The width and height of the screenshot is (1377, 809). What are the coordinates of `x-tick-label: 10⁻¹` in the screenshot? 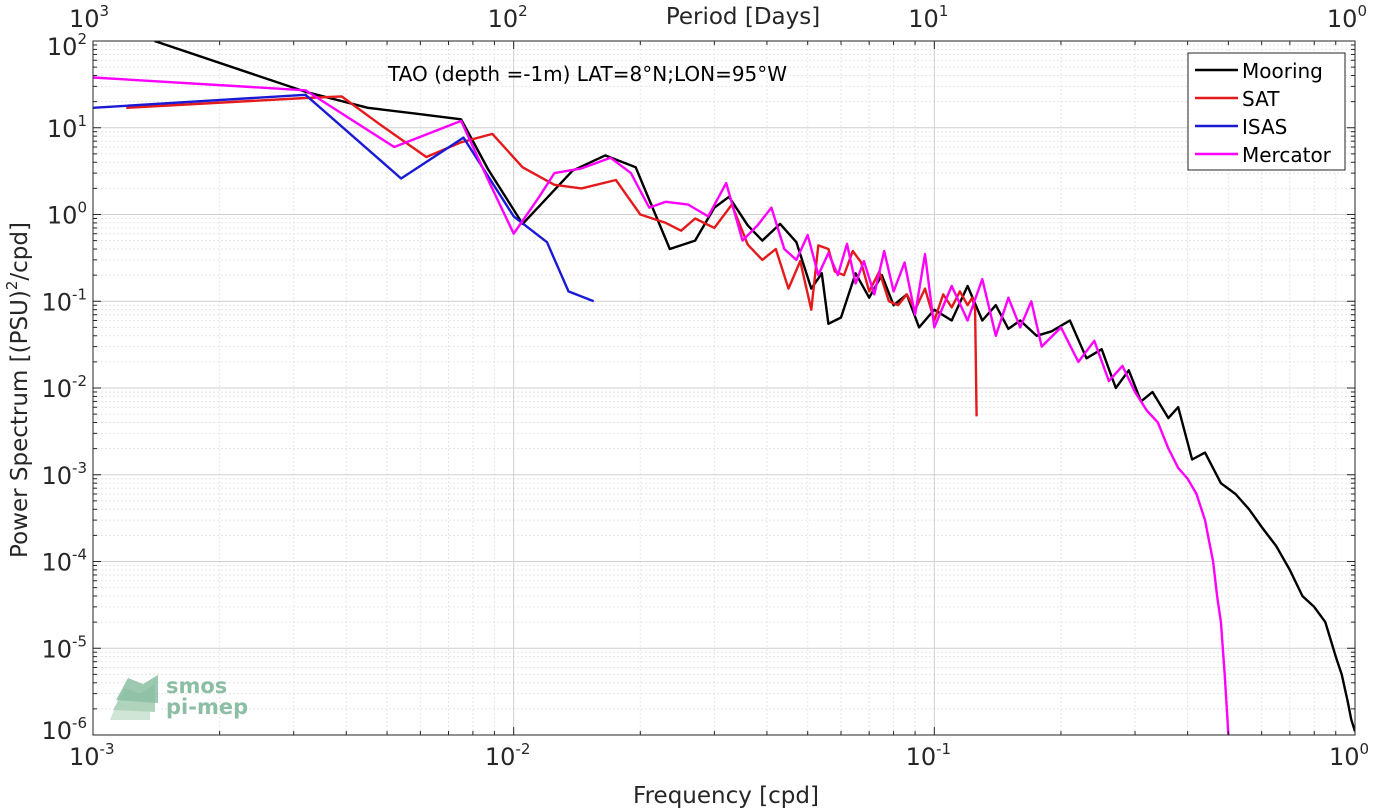 It's located at (929, 755).